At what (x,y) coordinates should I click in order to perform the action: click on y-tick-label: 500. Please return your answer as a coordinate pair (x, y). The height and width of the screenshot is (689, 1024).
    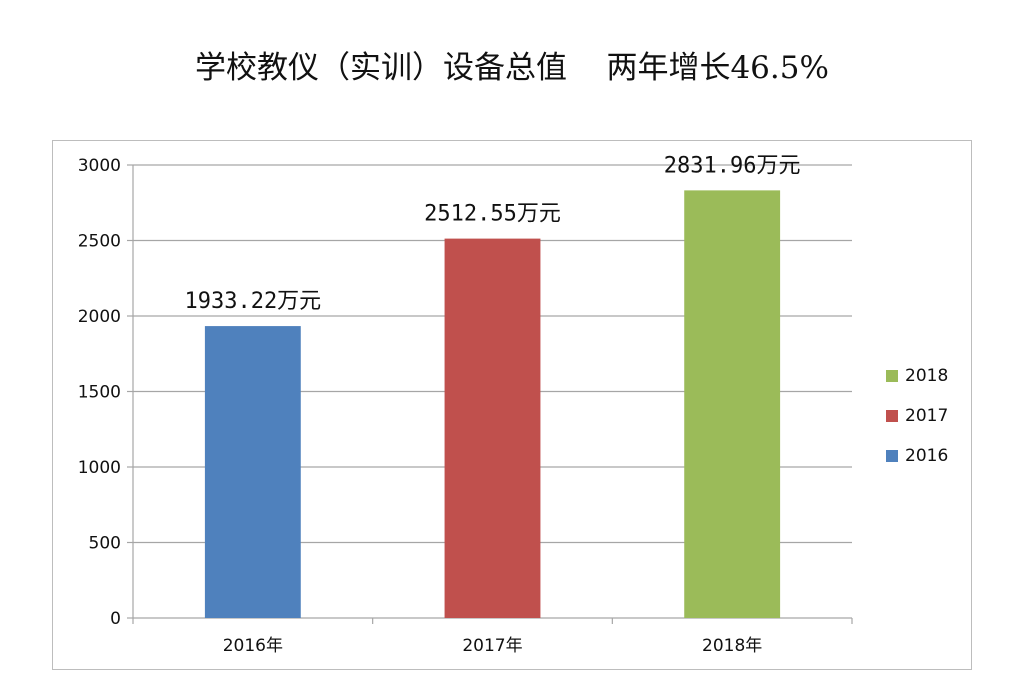
    Looking at the image, I should click on (105, 544).